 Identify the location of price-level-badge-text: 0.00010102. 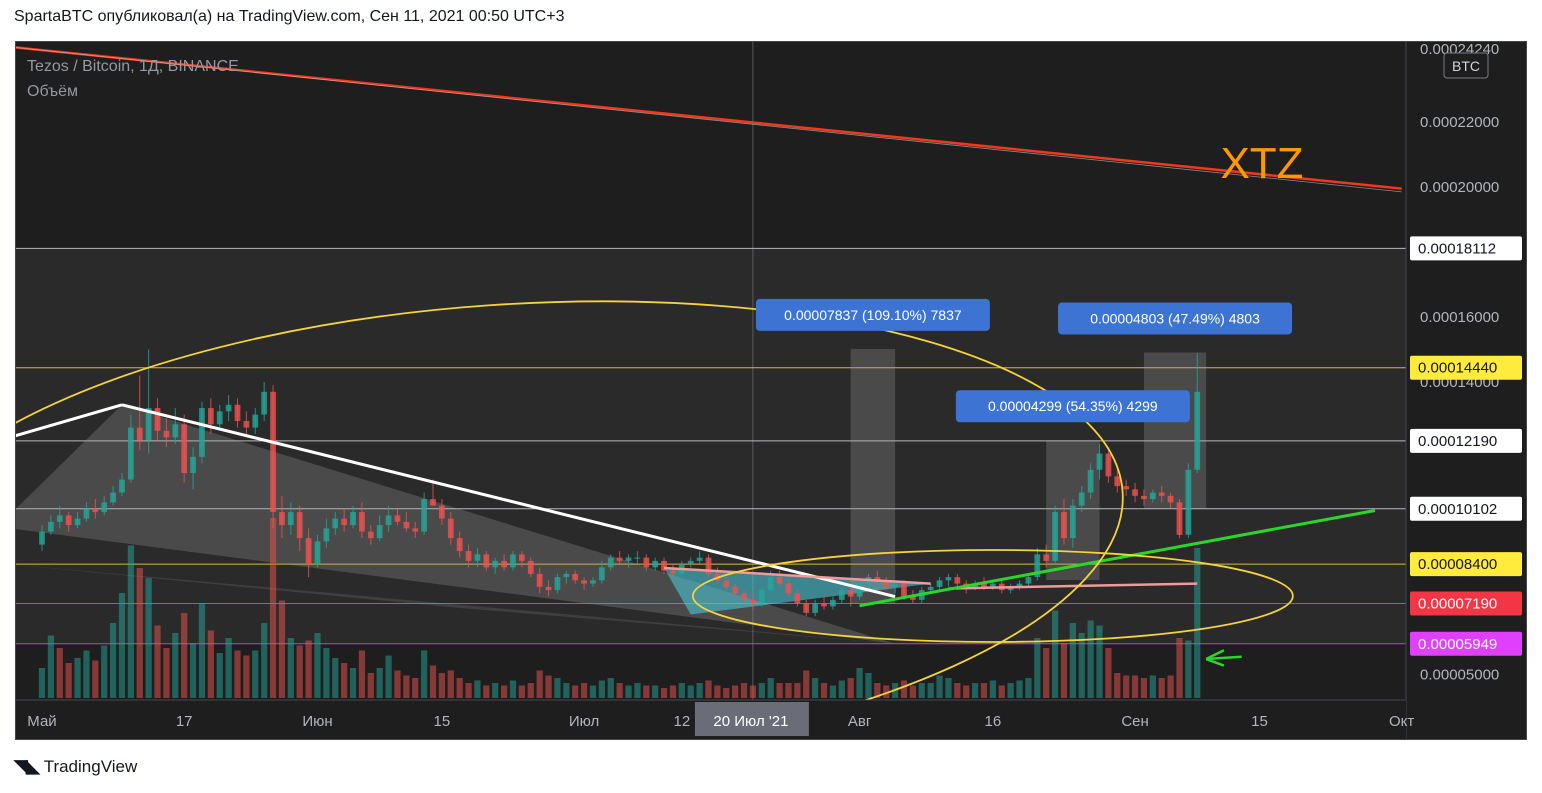
(1457, 509).